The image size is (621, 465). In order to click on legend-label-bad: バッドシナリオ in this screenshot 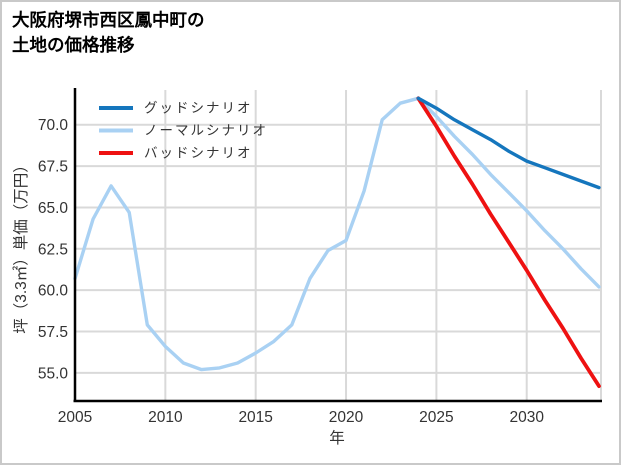, I will do `click(198, 153)`.